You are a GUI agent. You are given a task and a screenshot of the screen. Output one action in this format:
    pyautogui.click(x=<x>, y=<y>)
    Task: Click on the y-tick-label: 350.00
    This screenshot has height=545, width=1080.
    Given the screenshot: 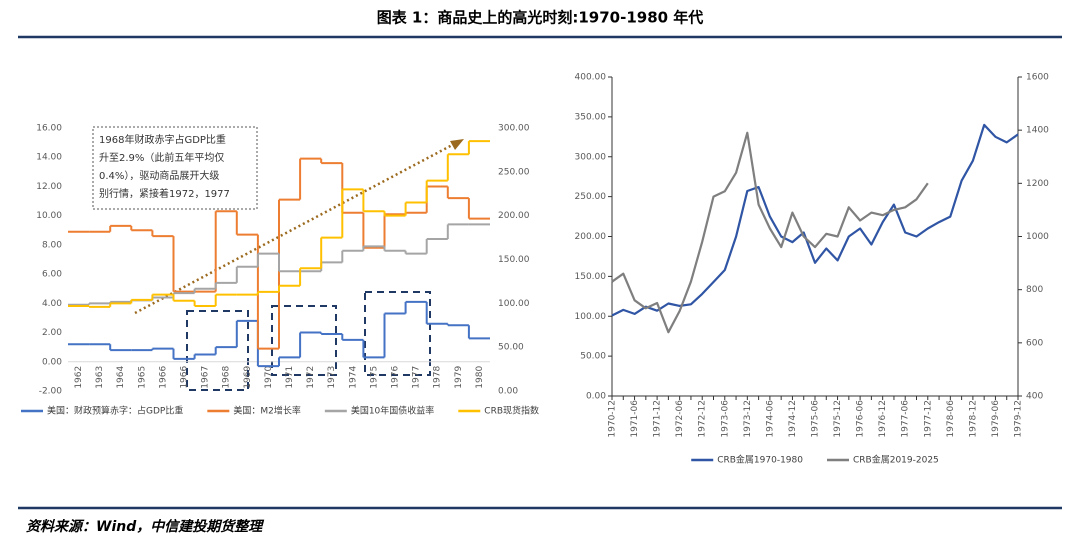 What is the action you would take?
    pyautogui.click(x=591, y=117)
    